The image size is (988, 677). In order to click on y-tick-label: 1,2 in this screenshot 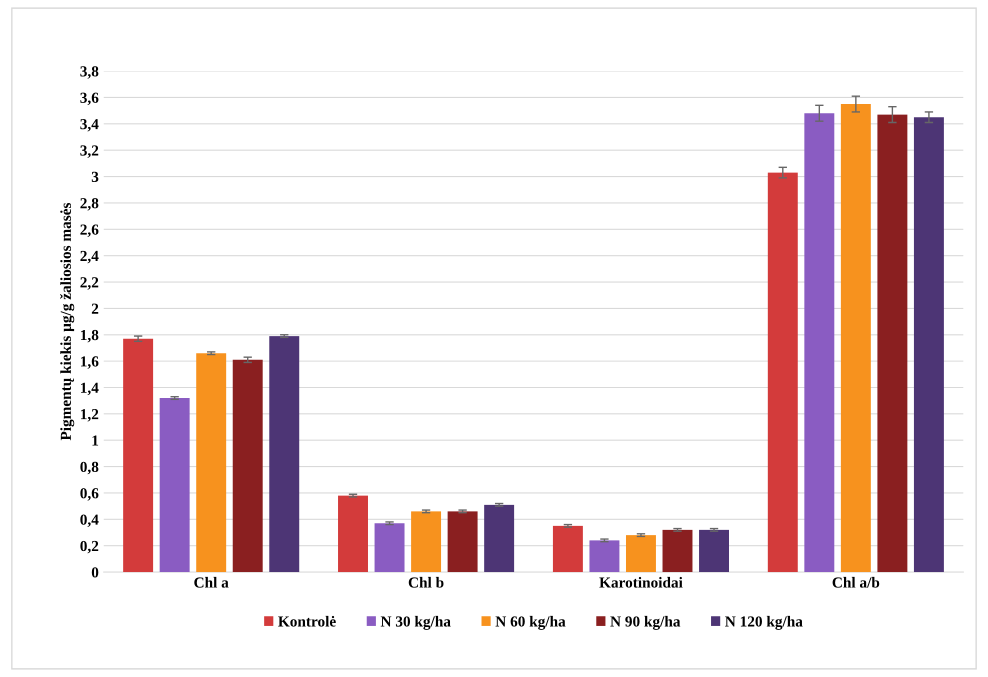, I will do `click(89, 415)`.